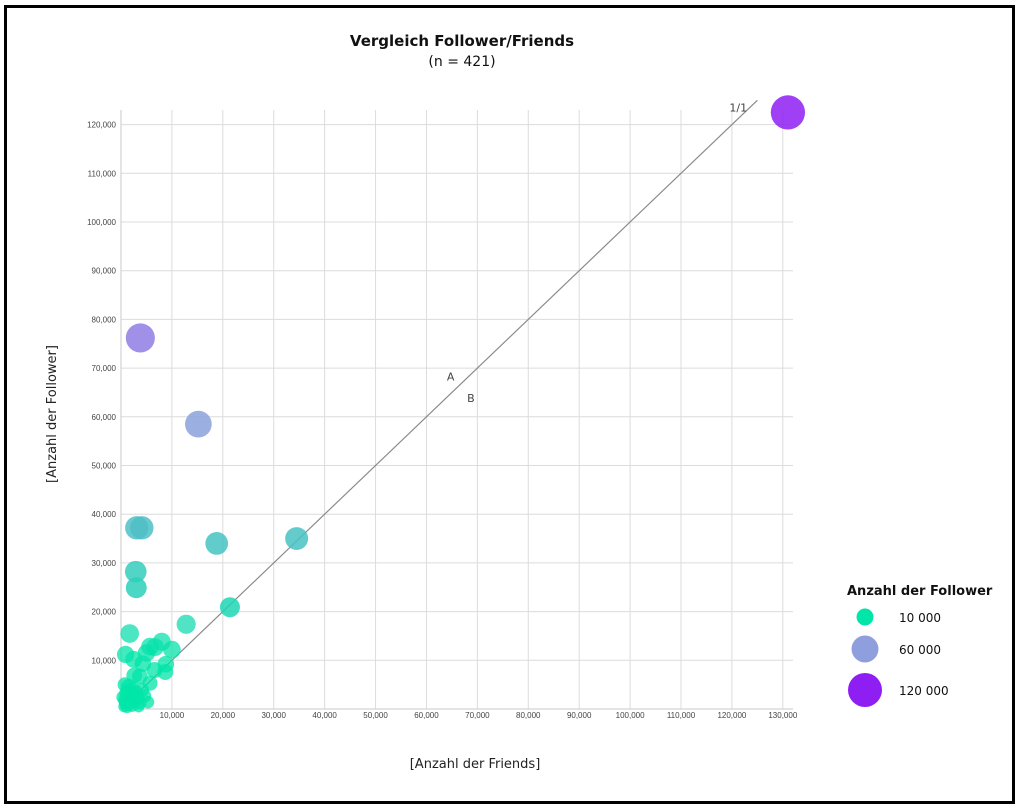  What do you see at coordinates (104, 417) in the screenshot?
I see `y-tick-label: 60,000` at bounding box center [104, 417].